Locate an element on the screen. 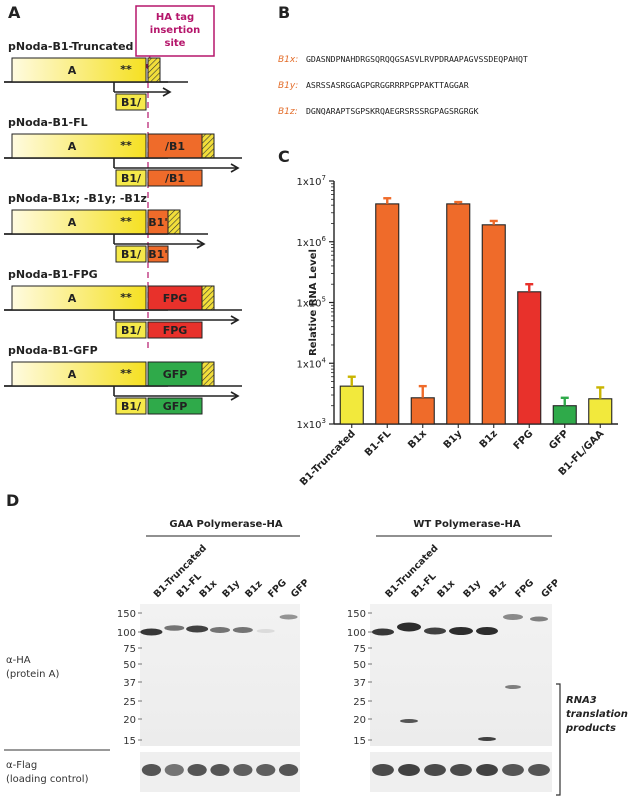 This screenshot has width=628, height=804. ha-blot-membrane is located at coordinates (461, 675).